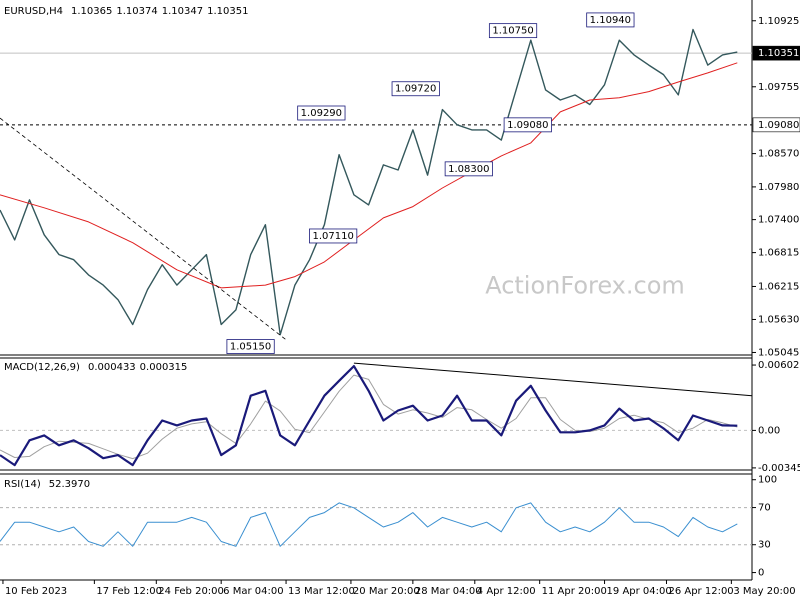 The width and height of the screenshot is (800, 600). I want to click on annotation-label: 1.08300, so click(468, 169).